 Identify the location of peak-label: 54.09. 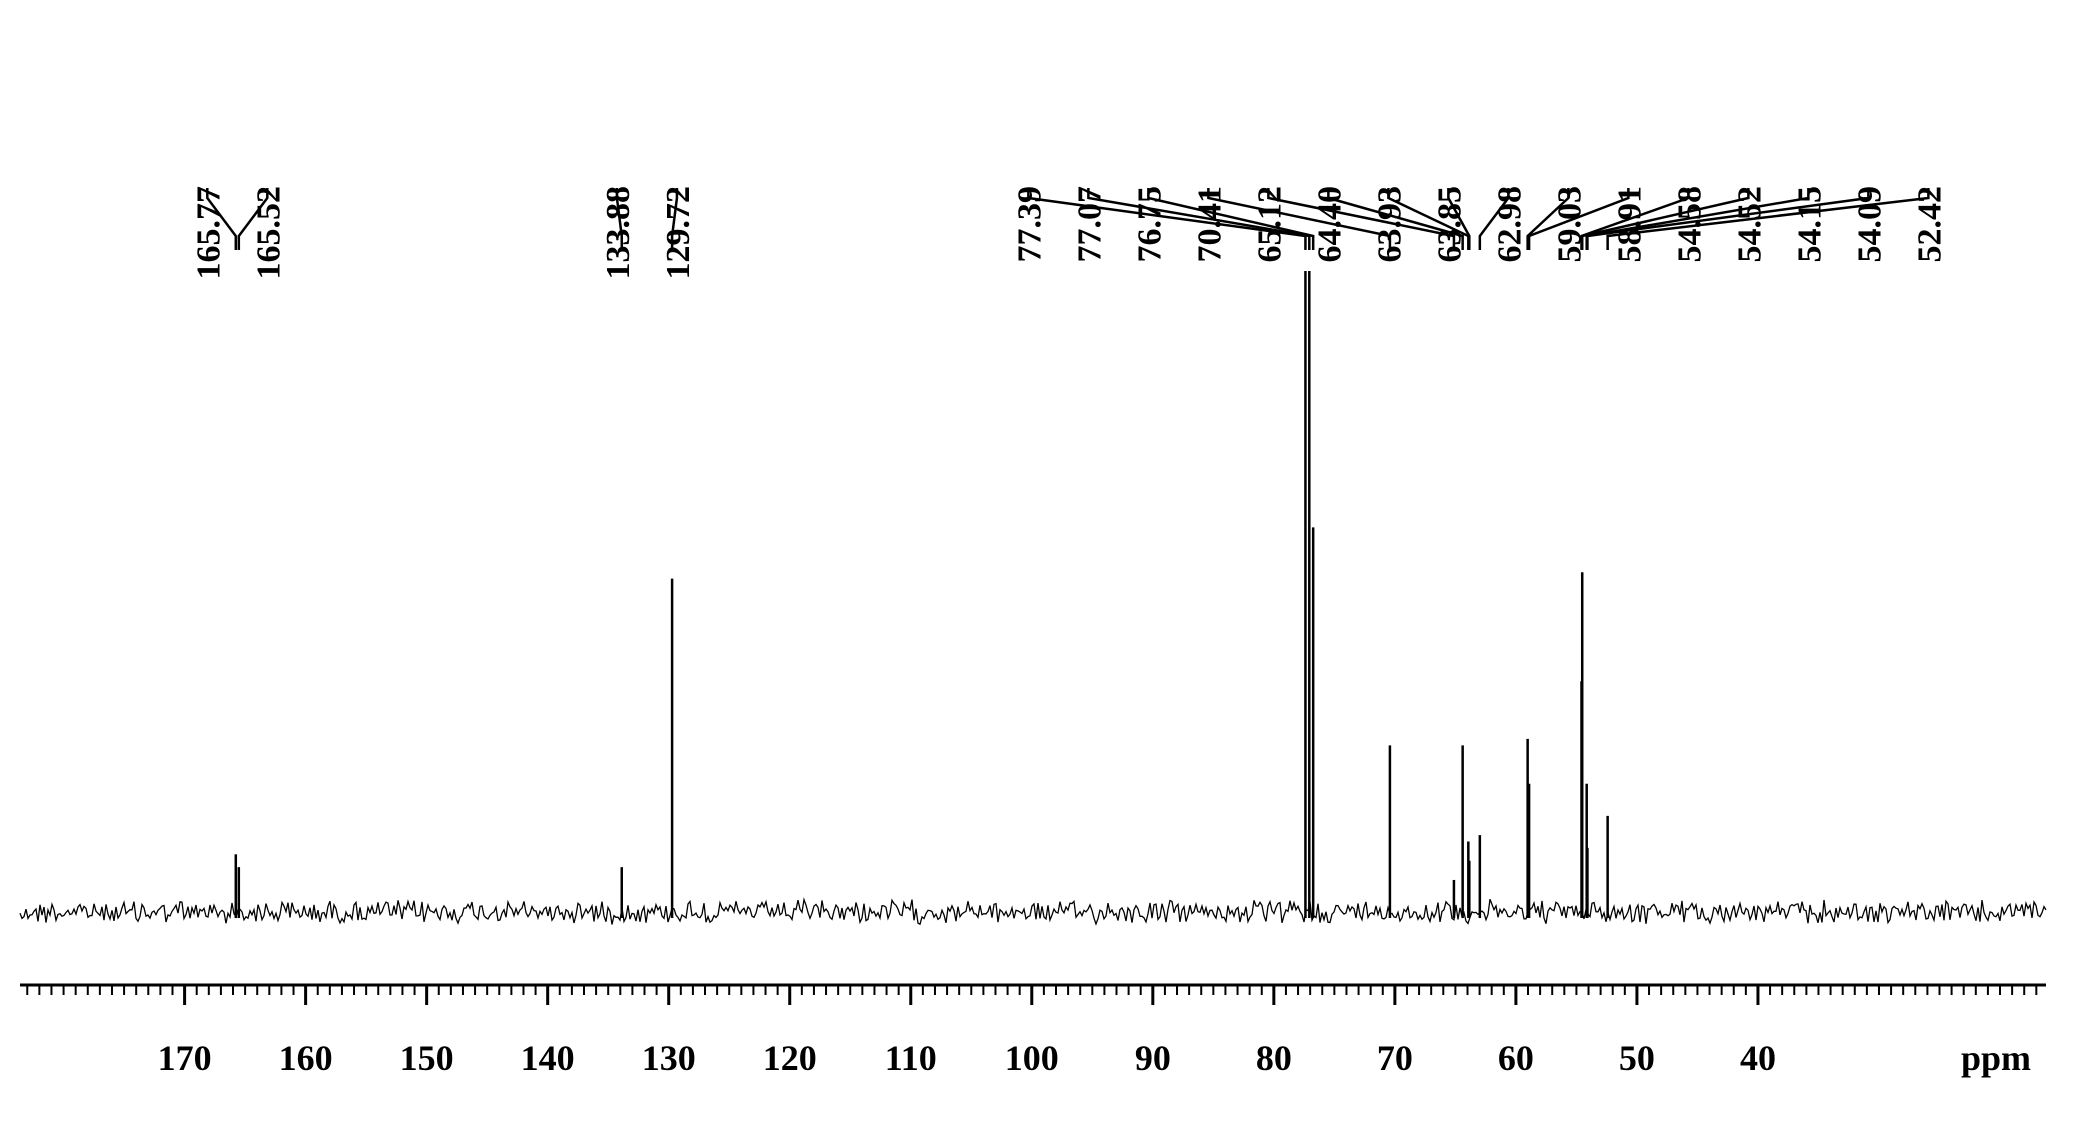
(1869, 224).